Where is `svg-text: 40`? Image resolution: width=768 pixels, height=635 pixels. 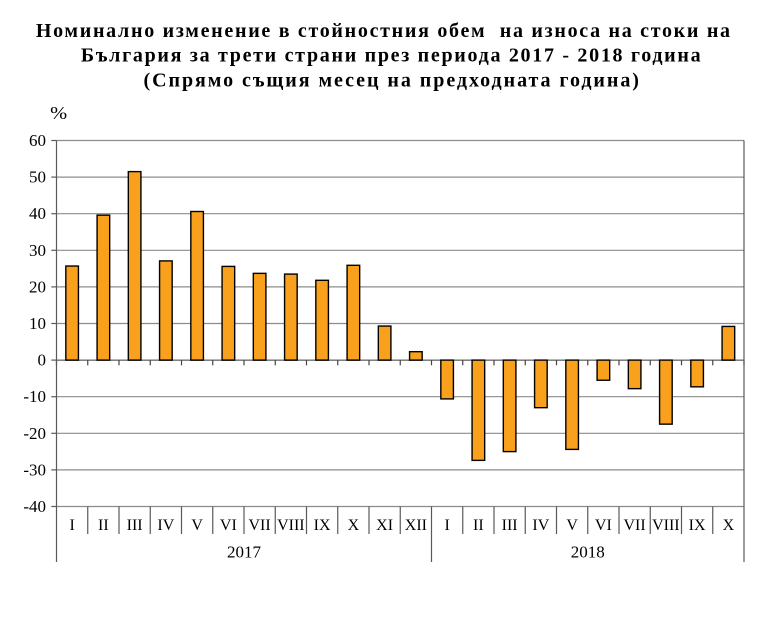 svg-text: 40 is located at coordinates (37, 213).